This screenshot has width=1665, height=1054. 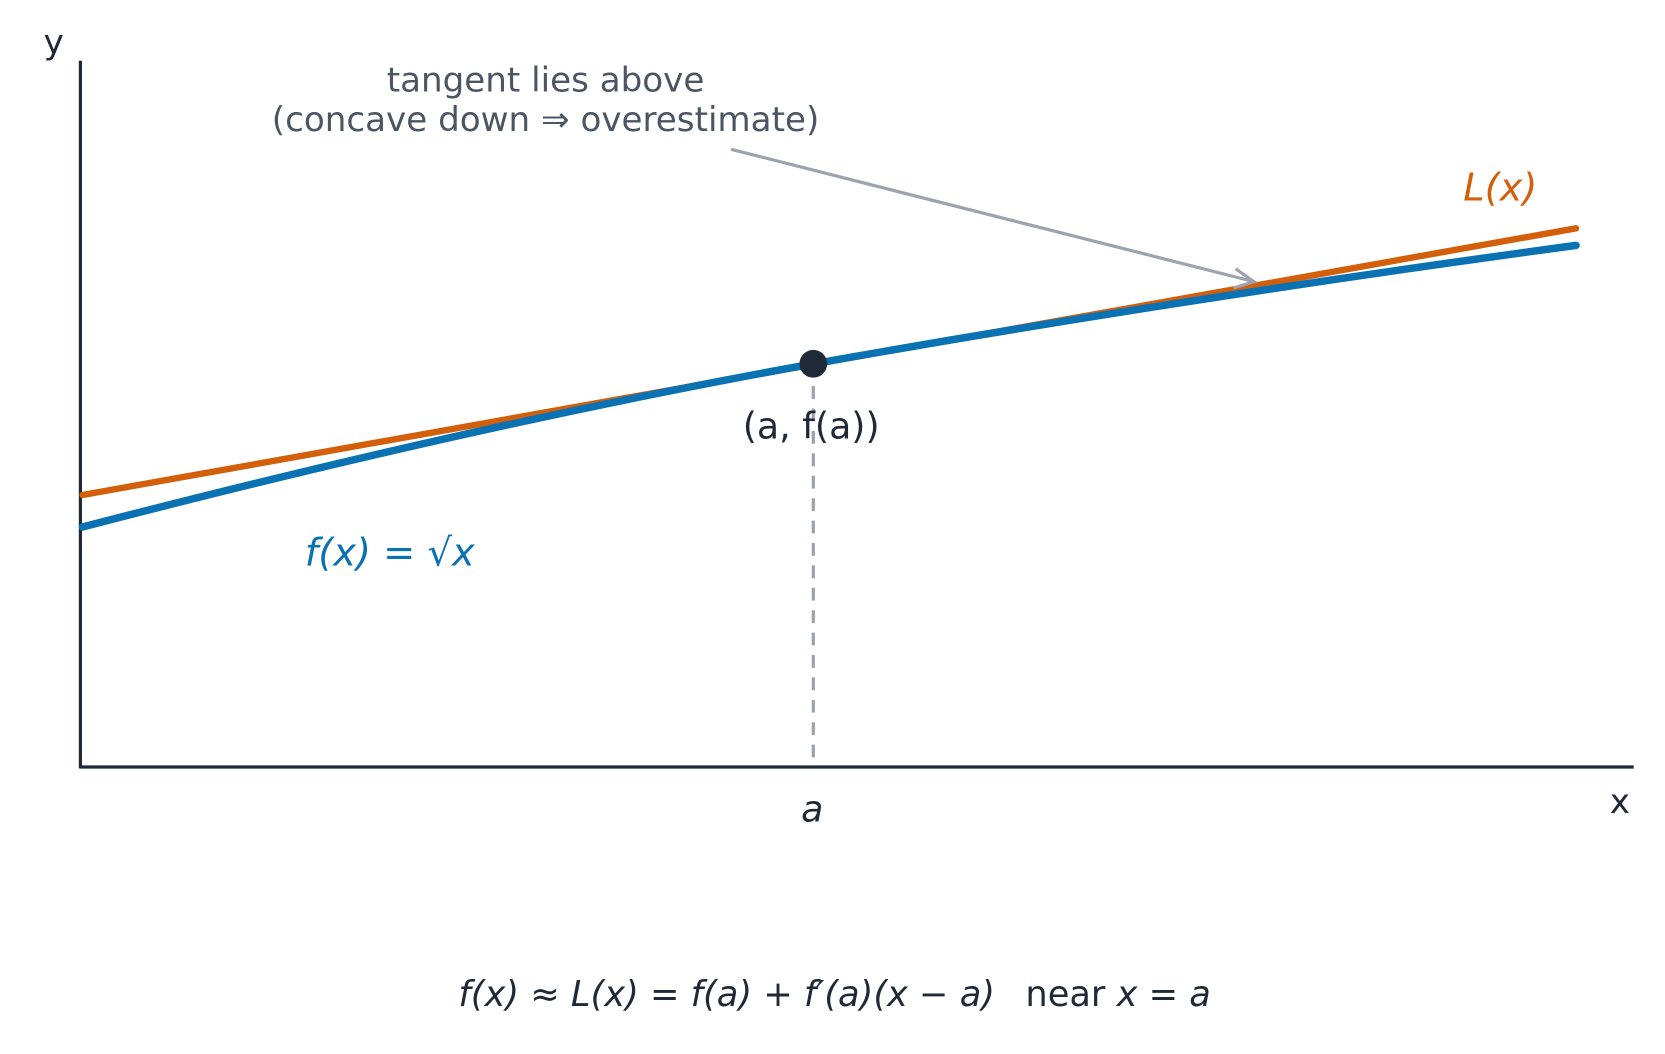 I want to click on formula-math: f(x) ≈ L(x) = f(a) + f′(a)(x − a), so click(x=726, y=994).